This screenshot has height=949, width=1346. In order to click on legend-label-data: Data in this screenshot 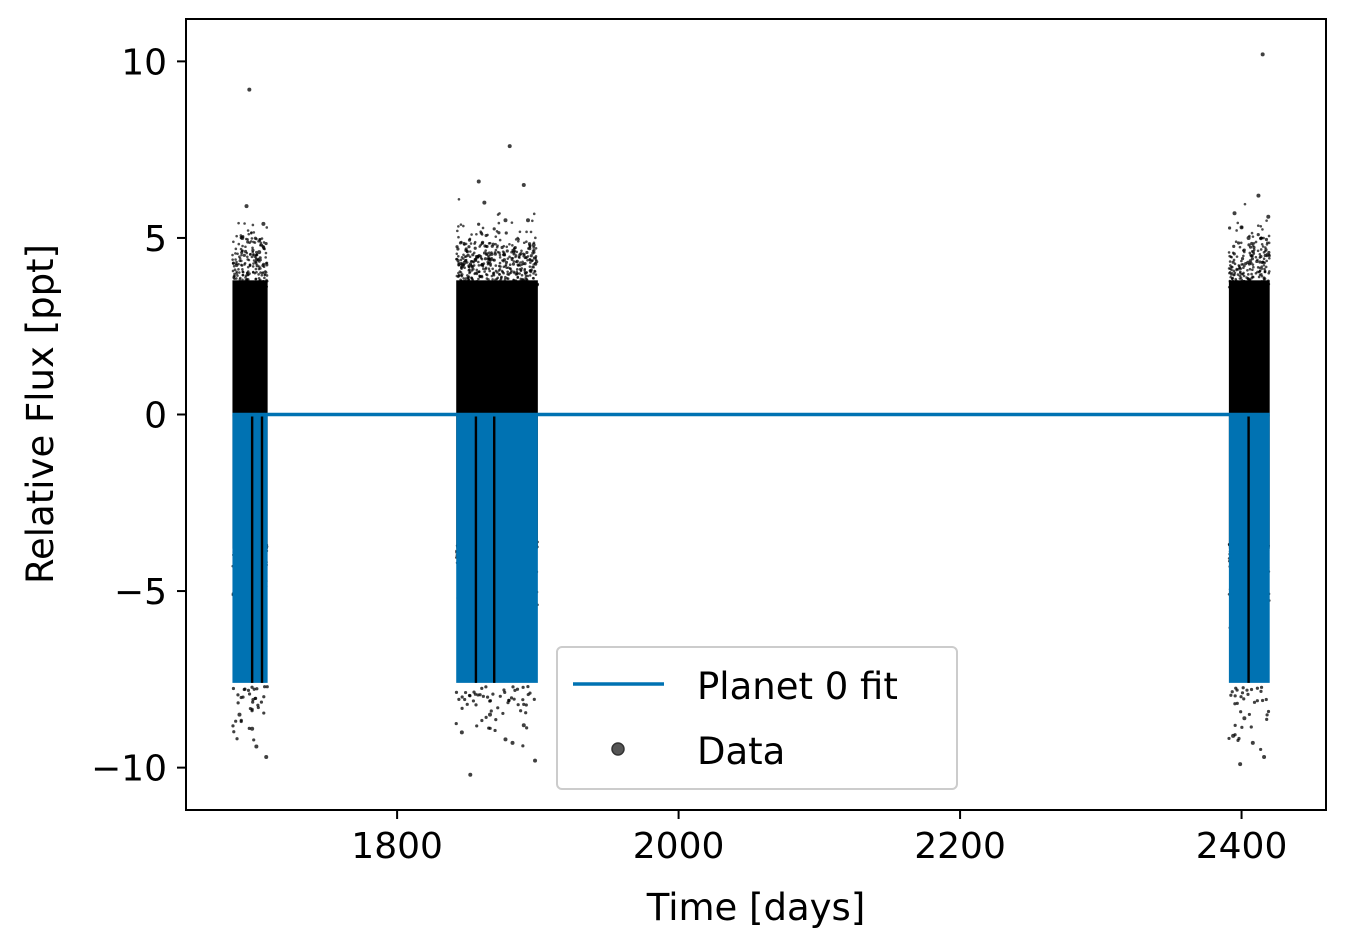, I will do `click(741, 751)`.